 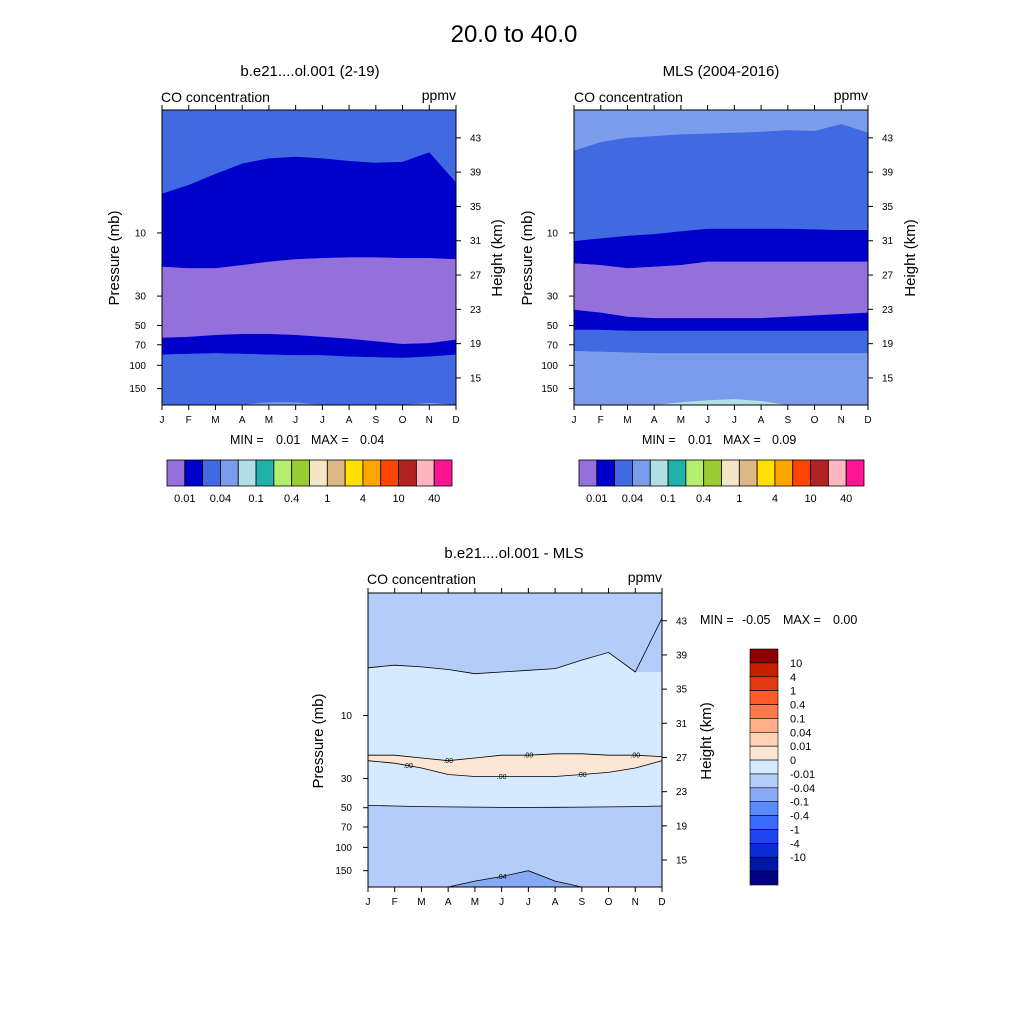 I want to click on colorbar-label: -0.4, so click(x=799, y=817).